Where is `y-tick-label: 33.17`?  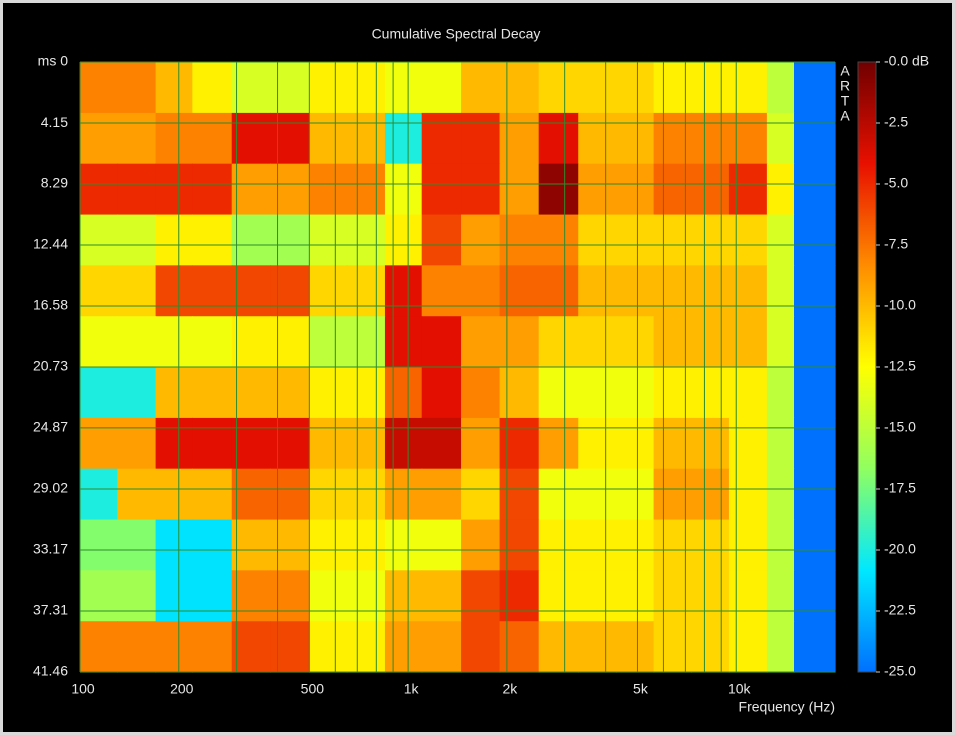
y-tick-label: 33.17 is located at coordinates (50, 549).